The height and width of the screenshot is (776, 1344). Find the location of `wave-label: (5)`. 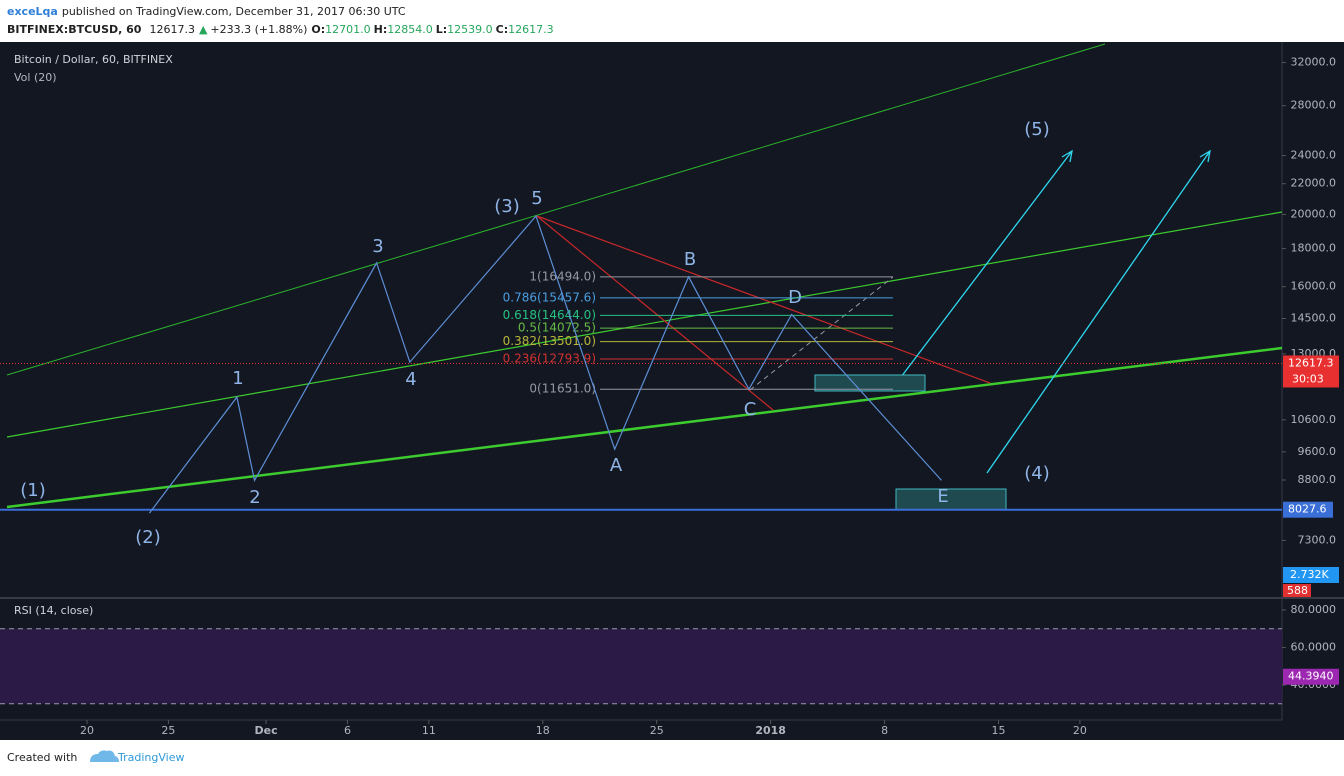

wave-label: (5) is located at coordinates (1037, 129).